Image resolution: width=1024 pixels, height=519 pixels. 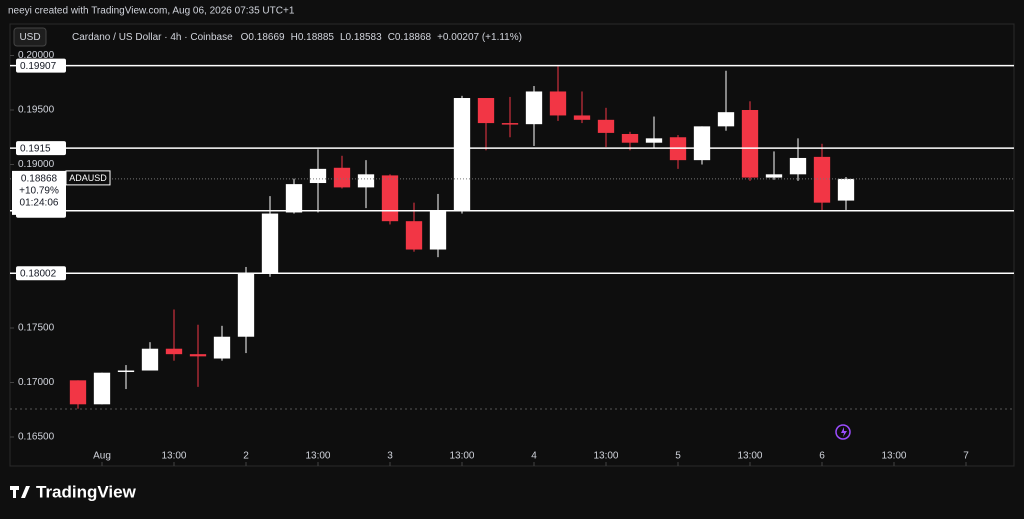 I want to click on x-tick-label: 3, so click(x=390, y=456).